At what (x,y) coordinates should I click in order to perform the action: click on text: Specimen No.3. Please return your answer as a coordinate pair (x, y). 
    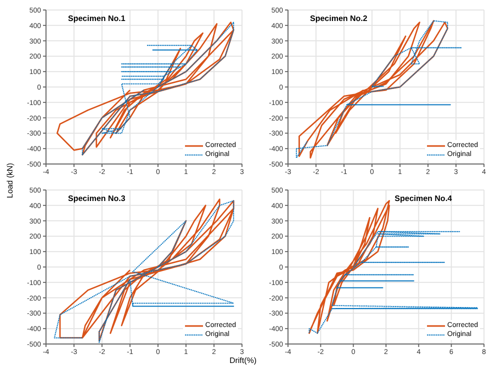
    Looking at the image, I should click on (97, 198).